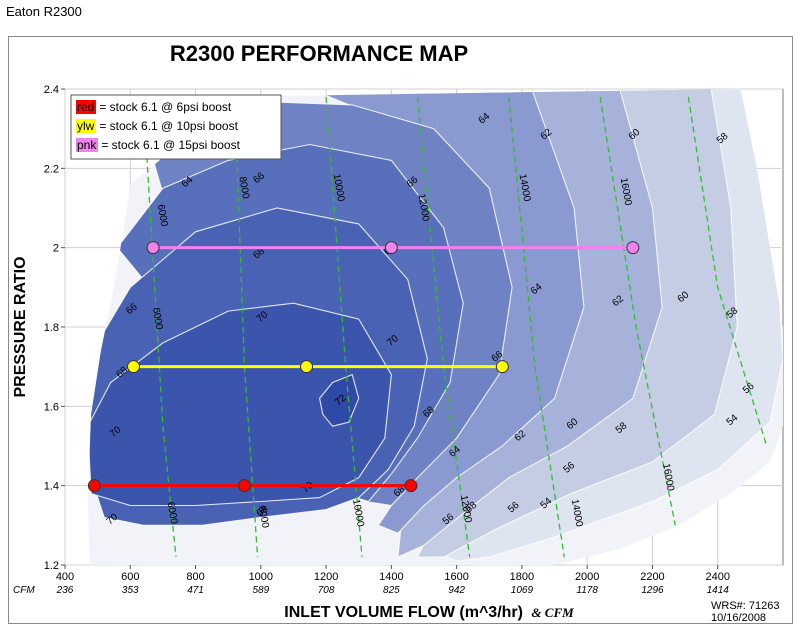  I want to click on legend-text-ylw: = stock 6.1 @ 10psi boost, so click(167, 126).